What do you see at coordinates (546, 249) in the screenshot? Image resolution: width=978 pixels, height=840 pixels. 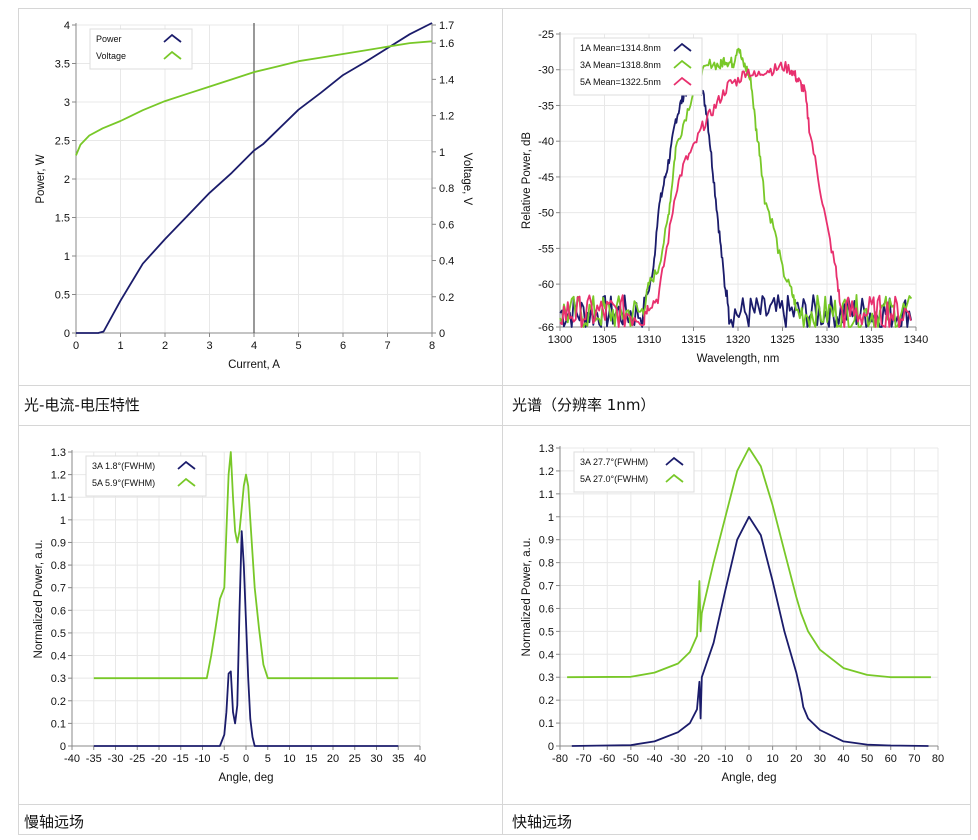 I see `y-tick-label: -55` at bounding box center [546, 249].